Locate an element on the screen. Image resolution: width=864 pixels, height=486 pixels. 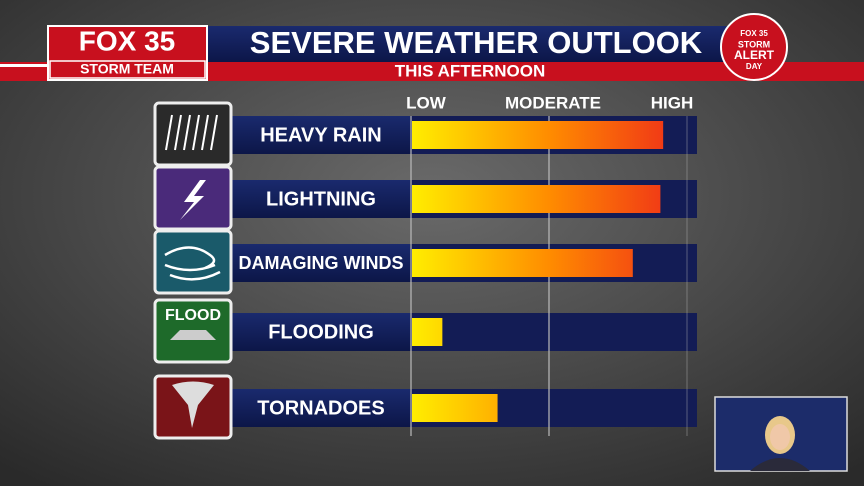
category-label: TORNADOES is located at coordinates (320, 408).